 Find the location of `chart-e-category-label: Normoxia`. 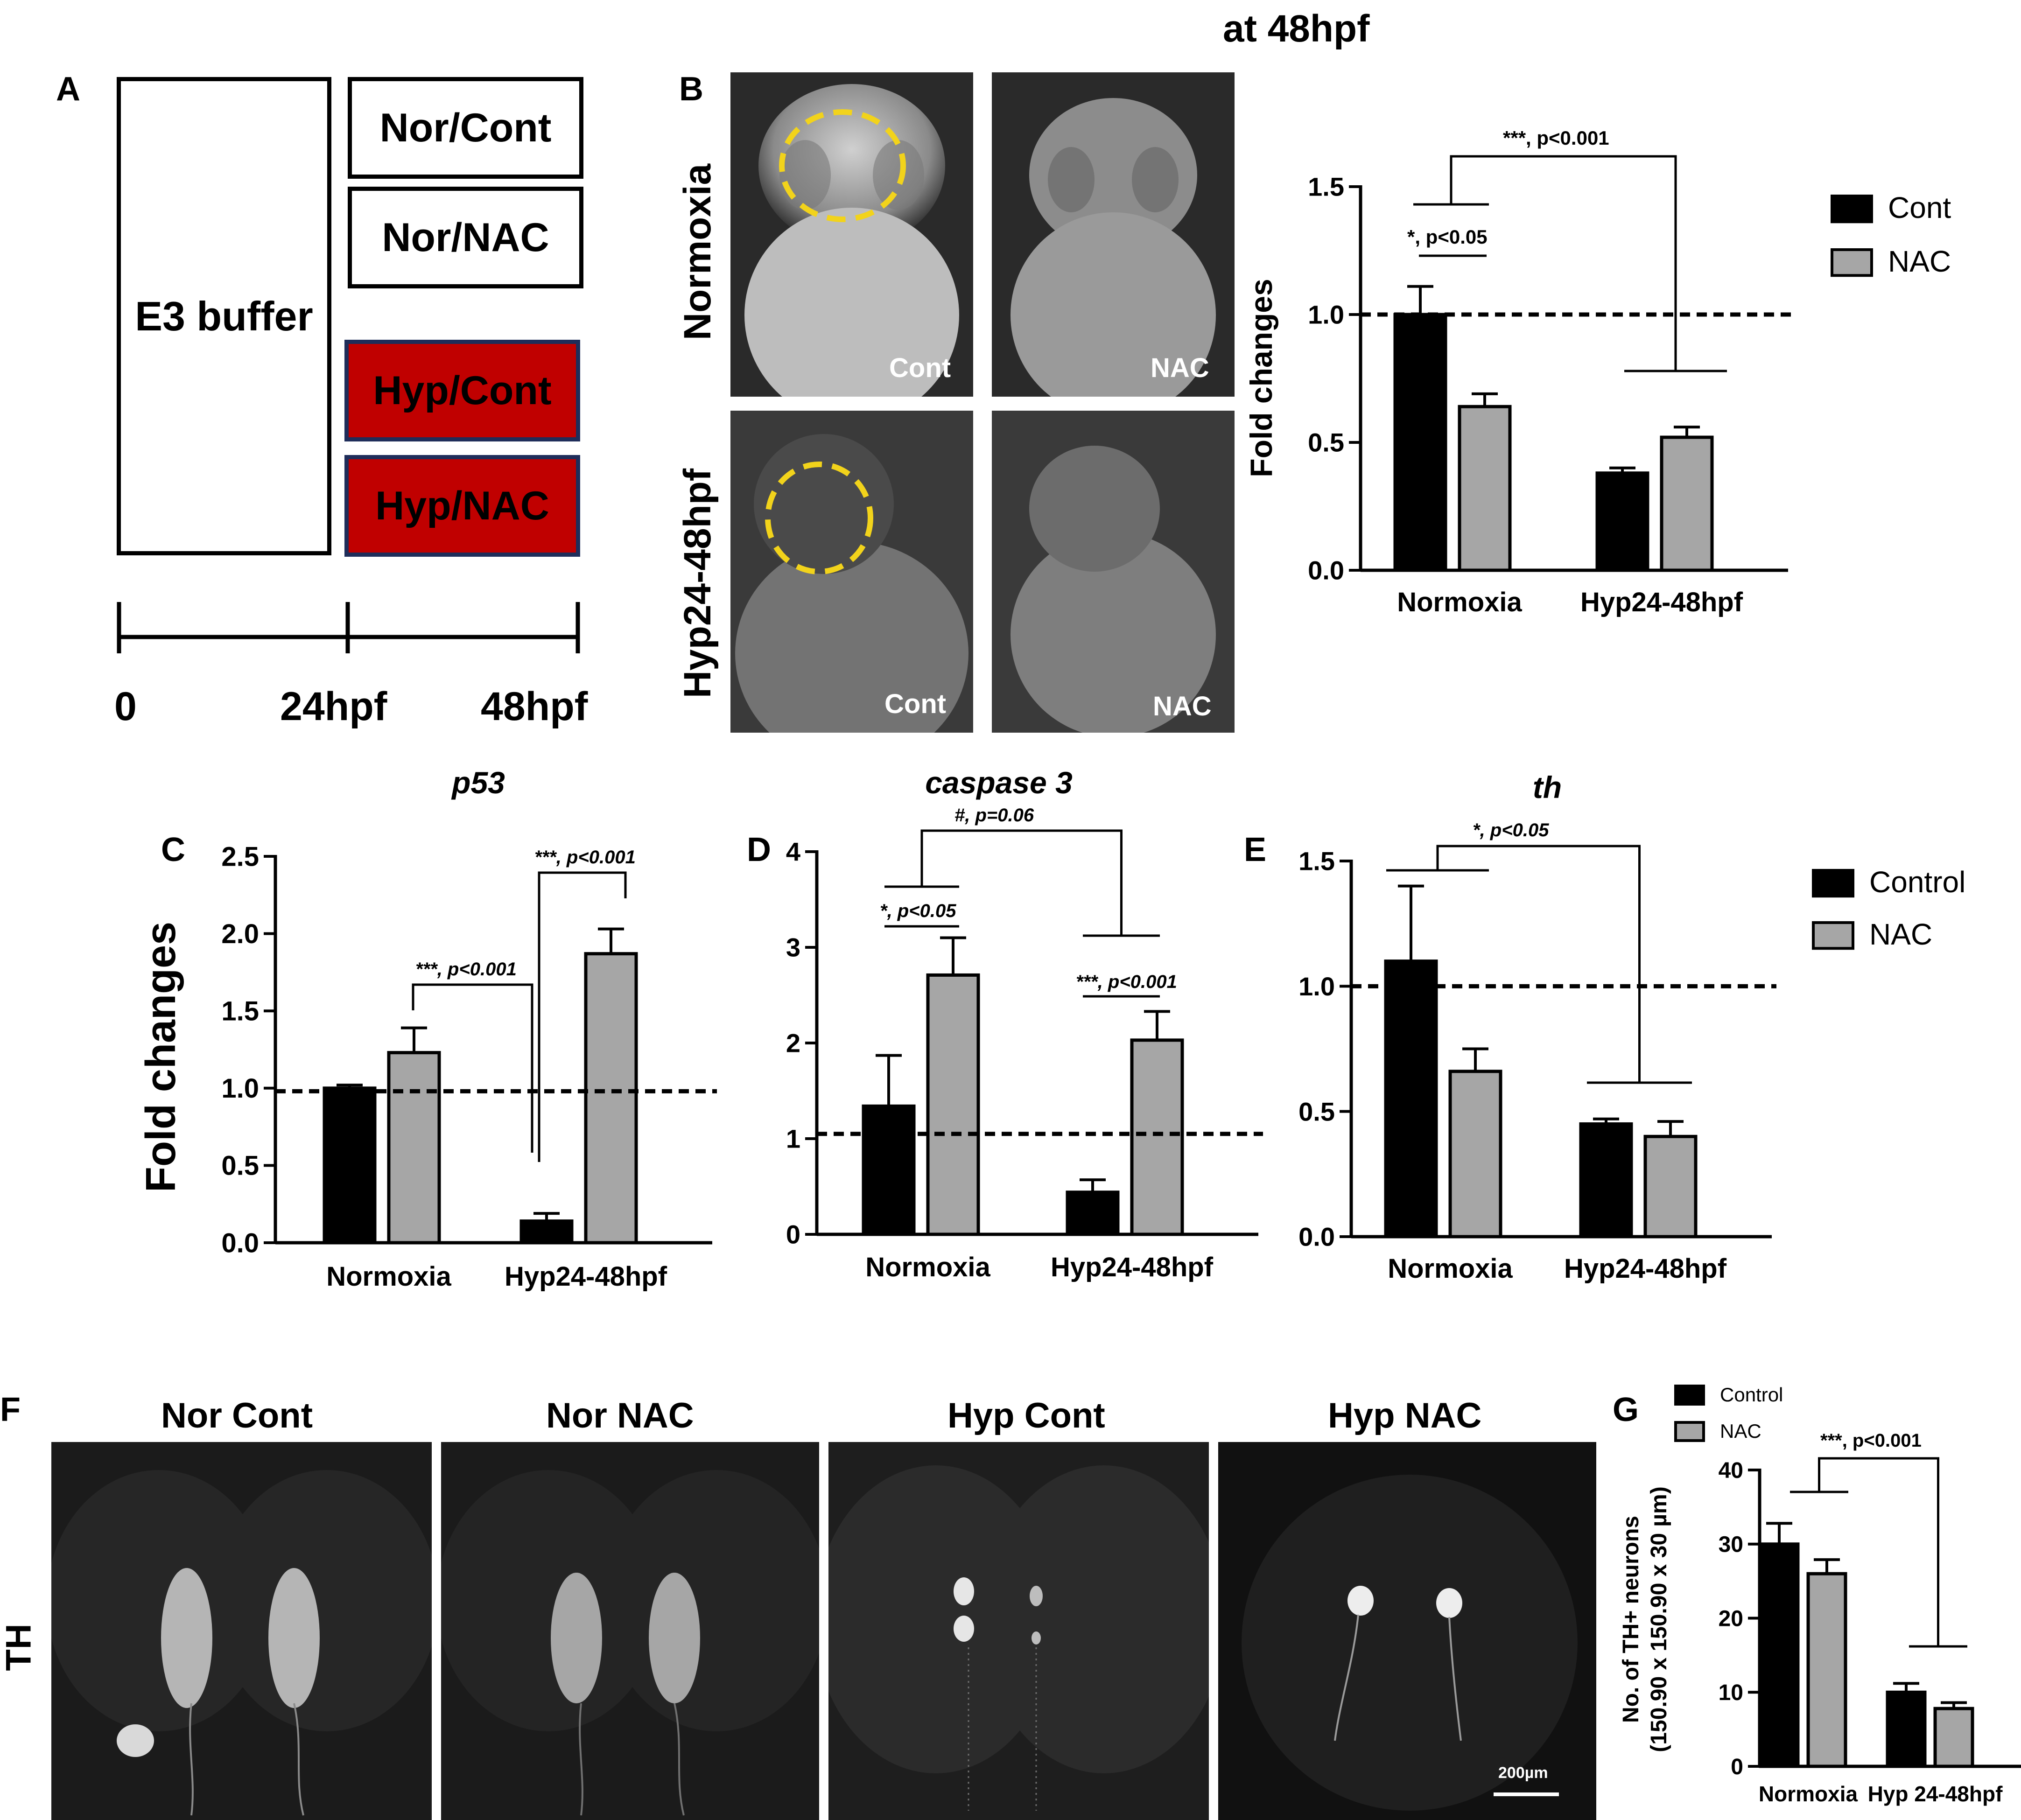

chart-e-category-label: Normoxia is located at coordinates (1450, 1268).